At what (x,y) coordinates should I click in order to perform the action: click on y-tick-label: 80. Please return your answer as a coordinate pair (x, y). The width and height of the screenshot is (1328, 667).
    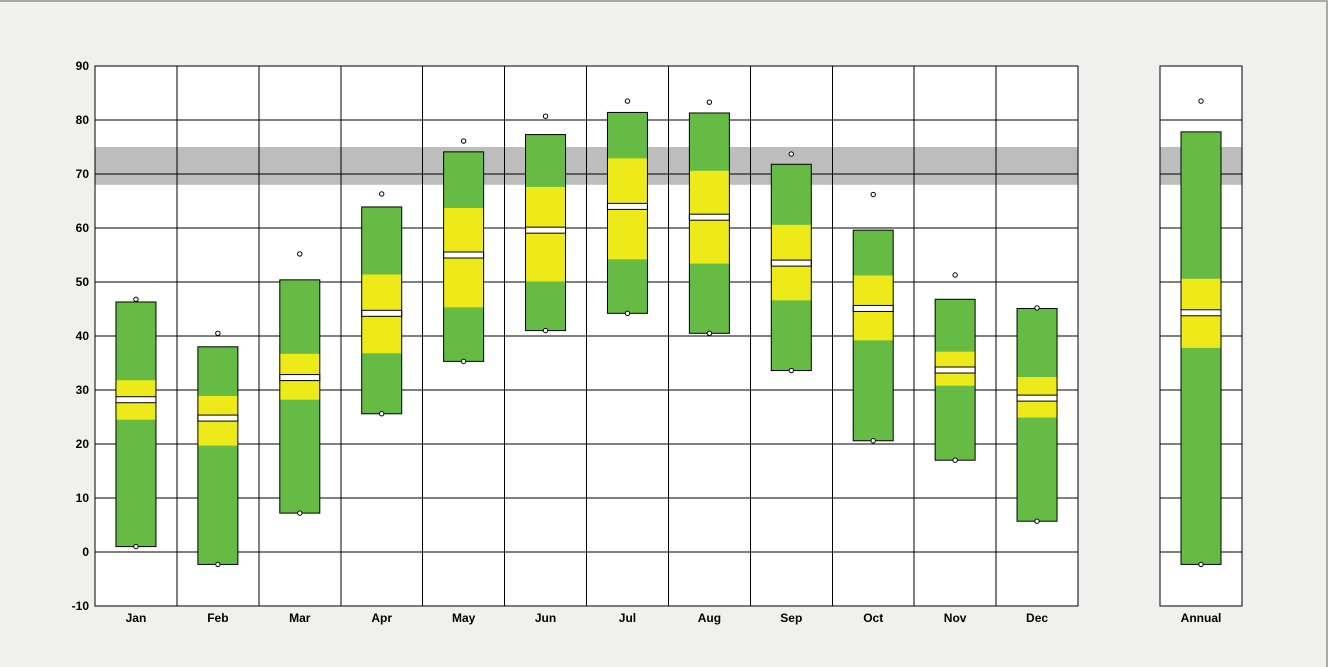
    Looking at the image, I should click on (83, 120).